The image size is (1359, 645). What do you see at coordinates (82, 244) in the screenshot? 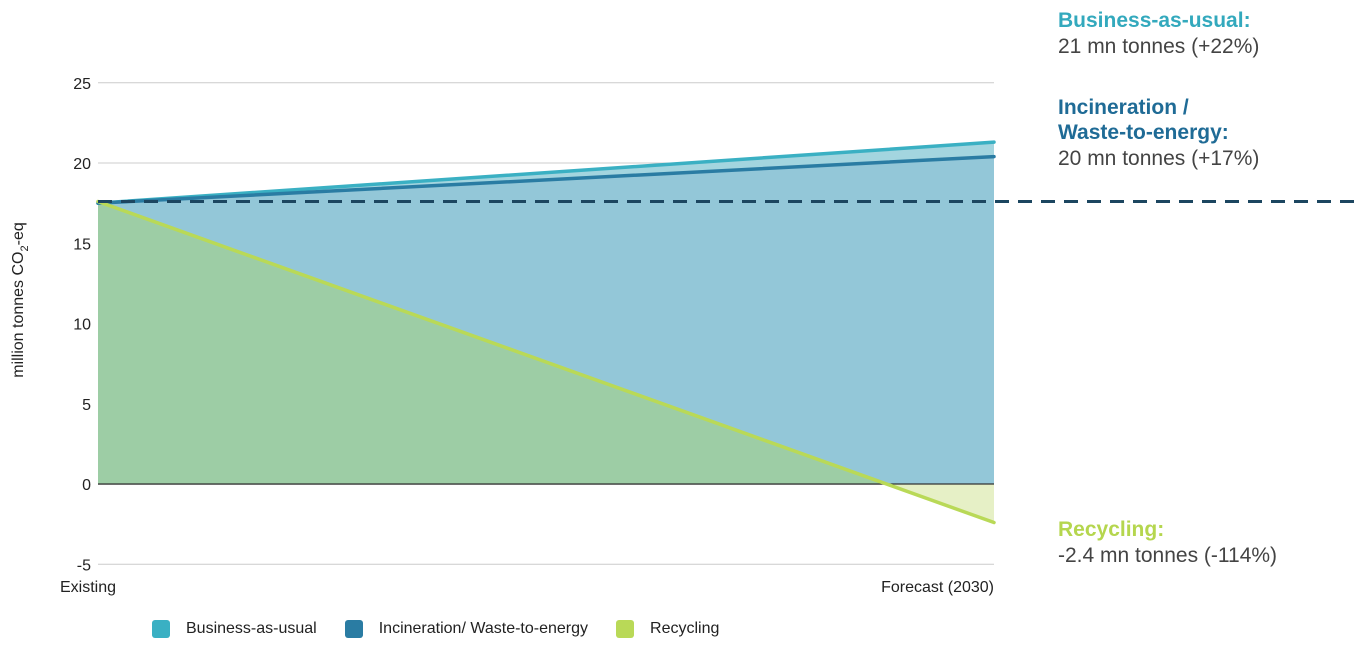
I see `y-tick-label: 15` at bounding box center [82, 244].